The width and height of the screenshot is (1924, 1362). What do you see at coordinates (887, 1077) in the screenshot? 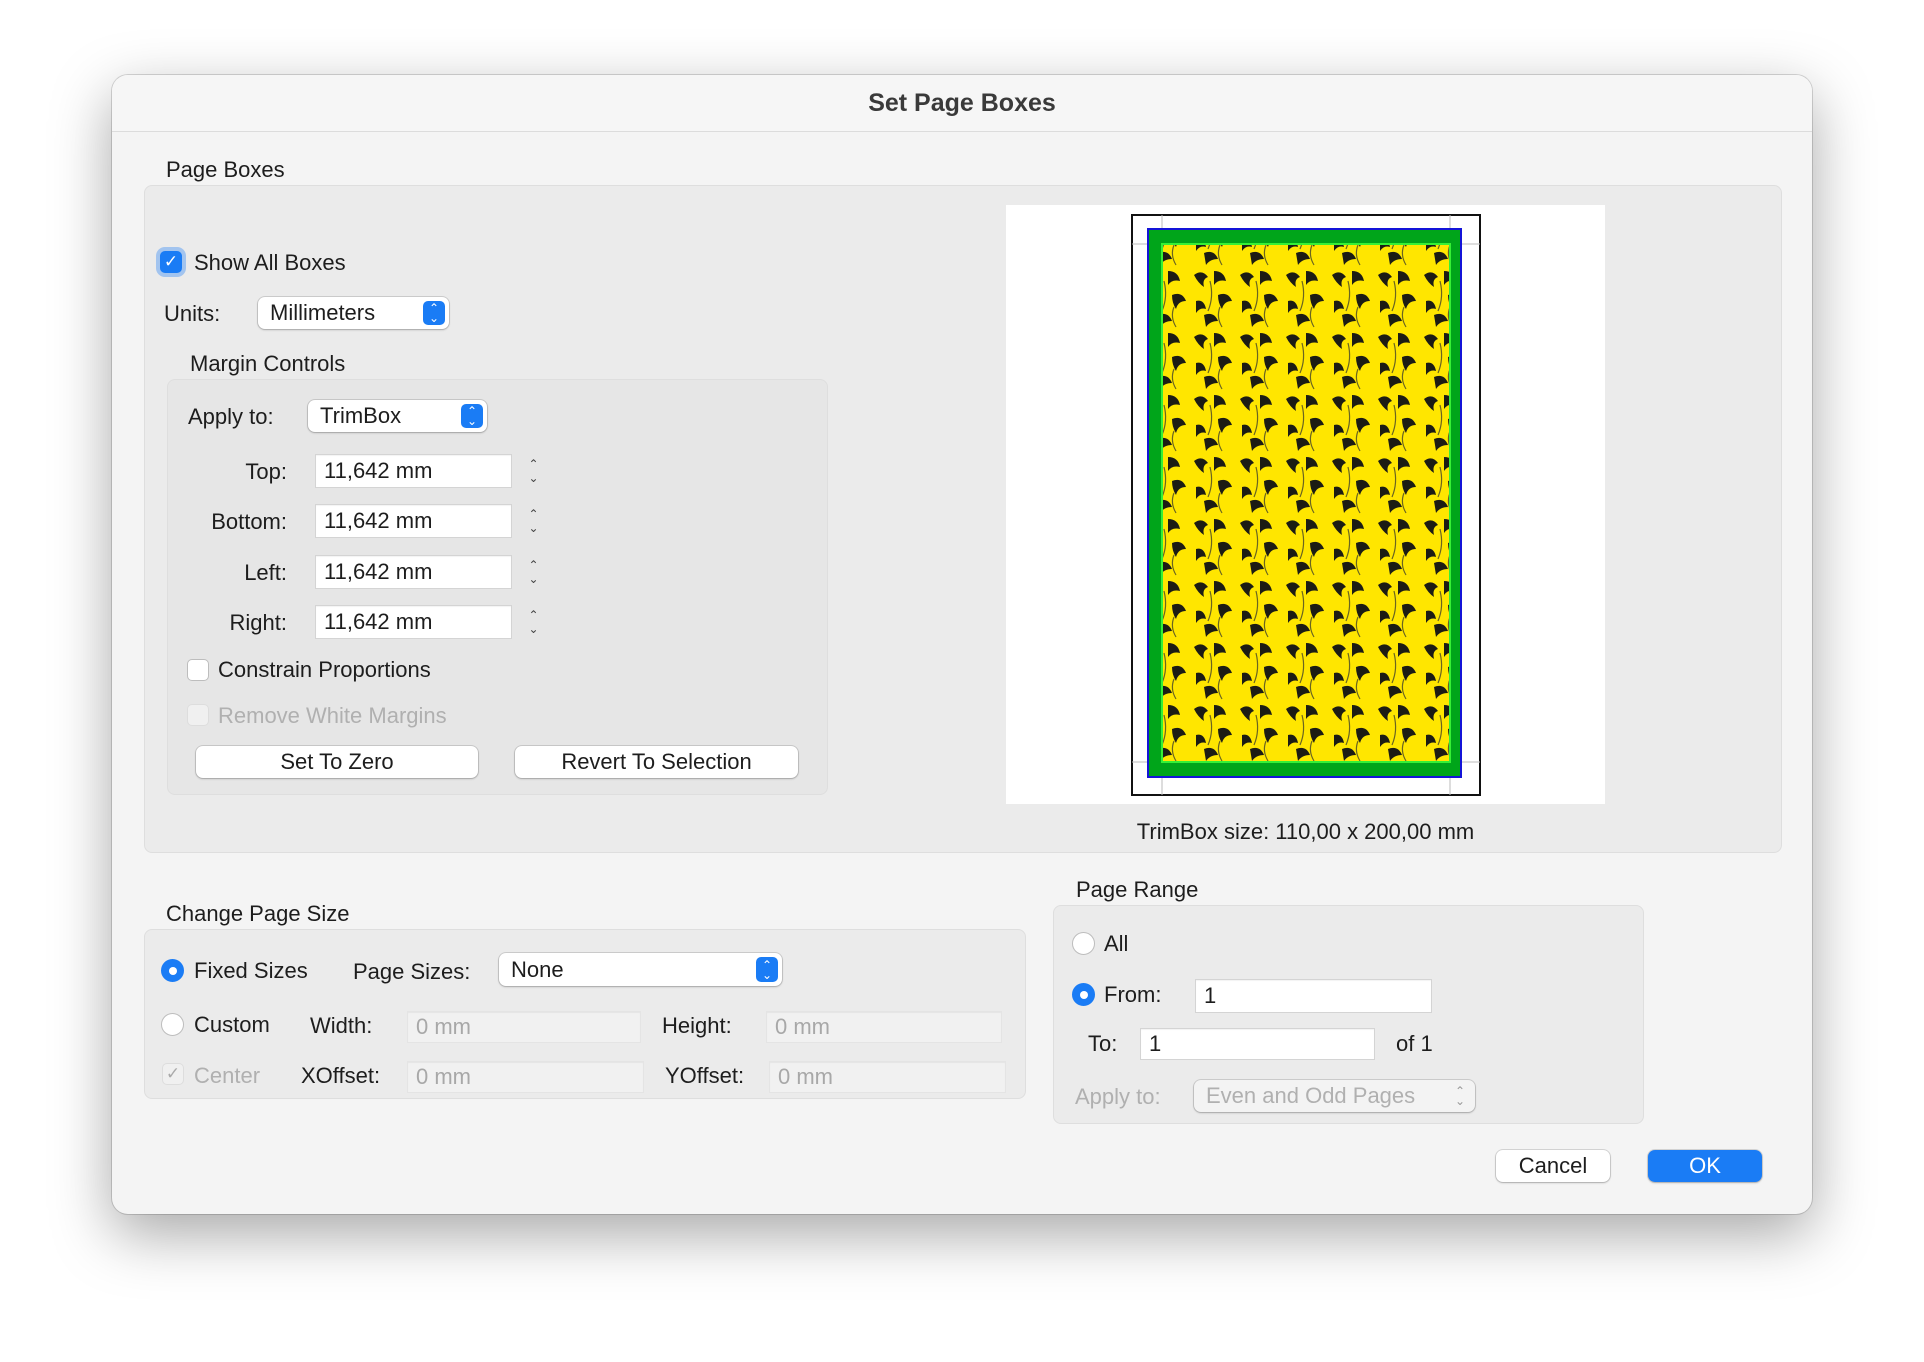
I see `yoffset-field: 0 mm` at bounding box center [887, 1077].